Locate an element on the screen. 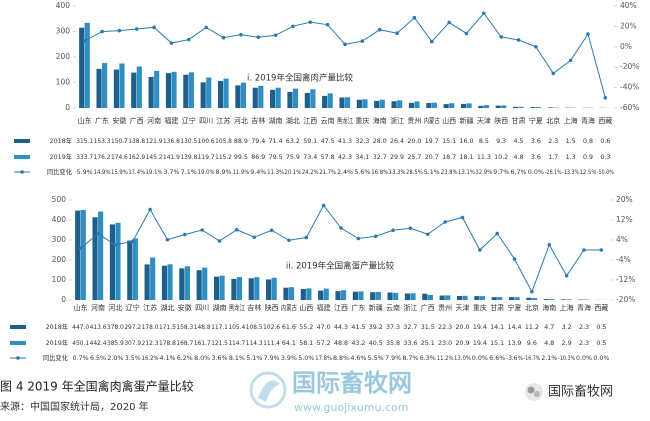  table-cell: 161.7 is located at coordinates (202, 343).